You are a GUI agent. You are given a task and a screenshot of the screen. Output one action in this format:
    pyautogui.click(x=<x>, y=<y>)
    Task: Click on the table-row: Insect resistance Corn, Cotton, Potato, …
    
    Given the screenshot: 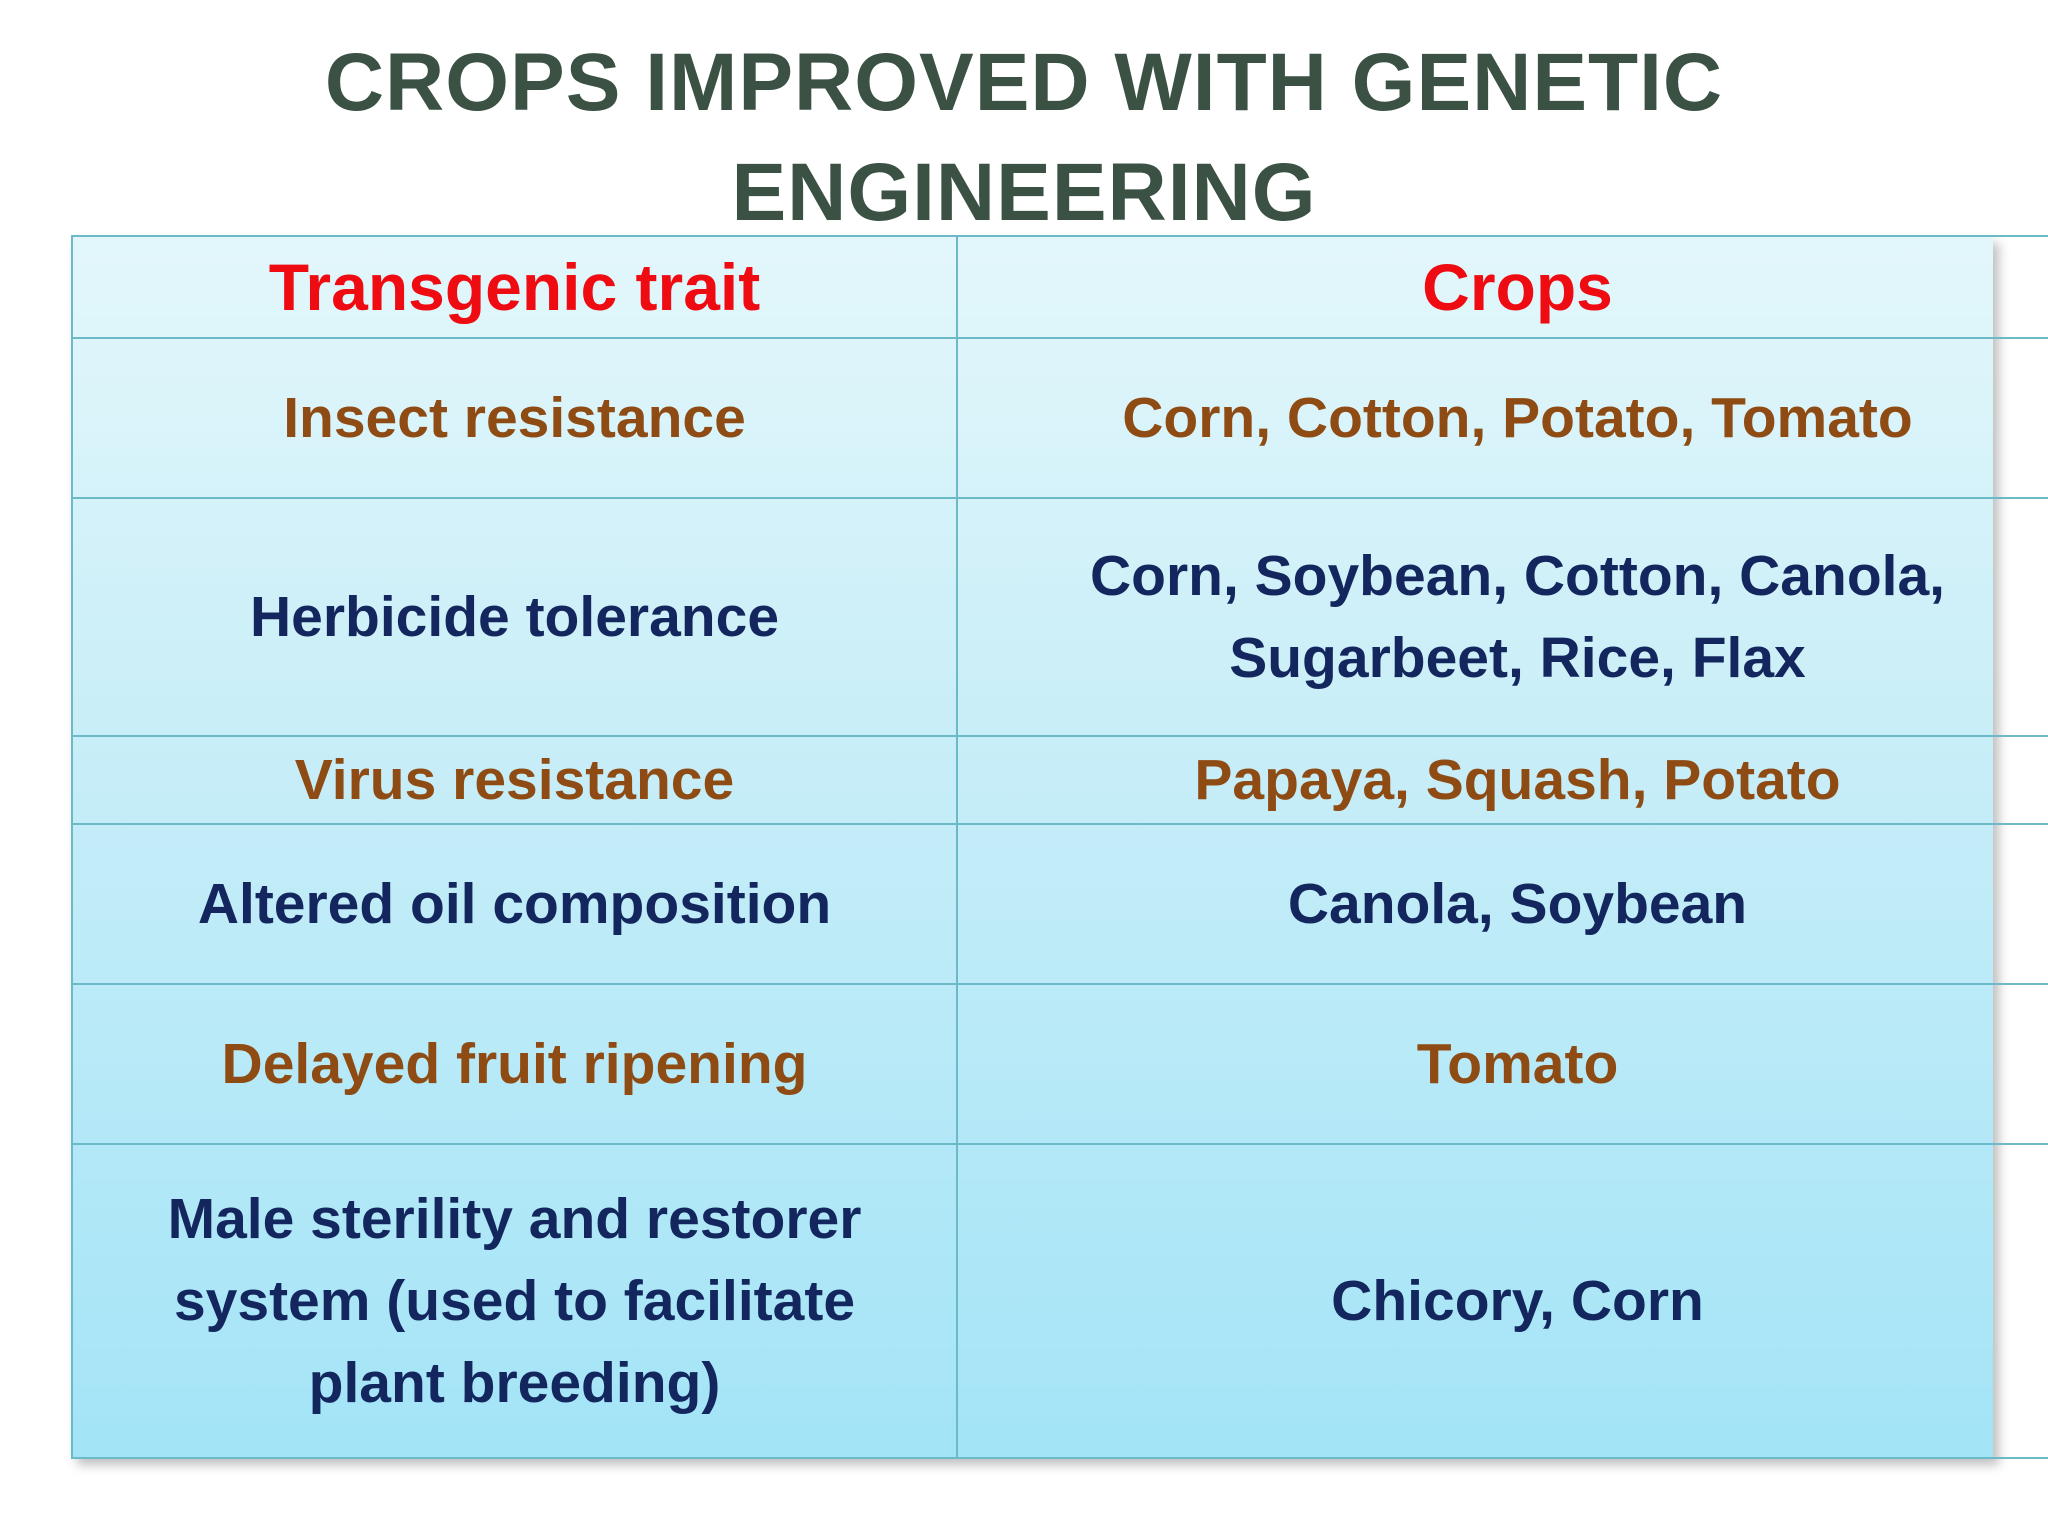 What is the action you would take?
    pyautogui.click(x=1059, y=418)
    